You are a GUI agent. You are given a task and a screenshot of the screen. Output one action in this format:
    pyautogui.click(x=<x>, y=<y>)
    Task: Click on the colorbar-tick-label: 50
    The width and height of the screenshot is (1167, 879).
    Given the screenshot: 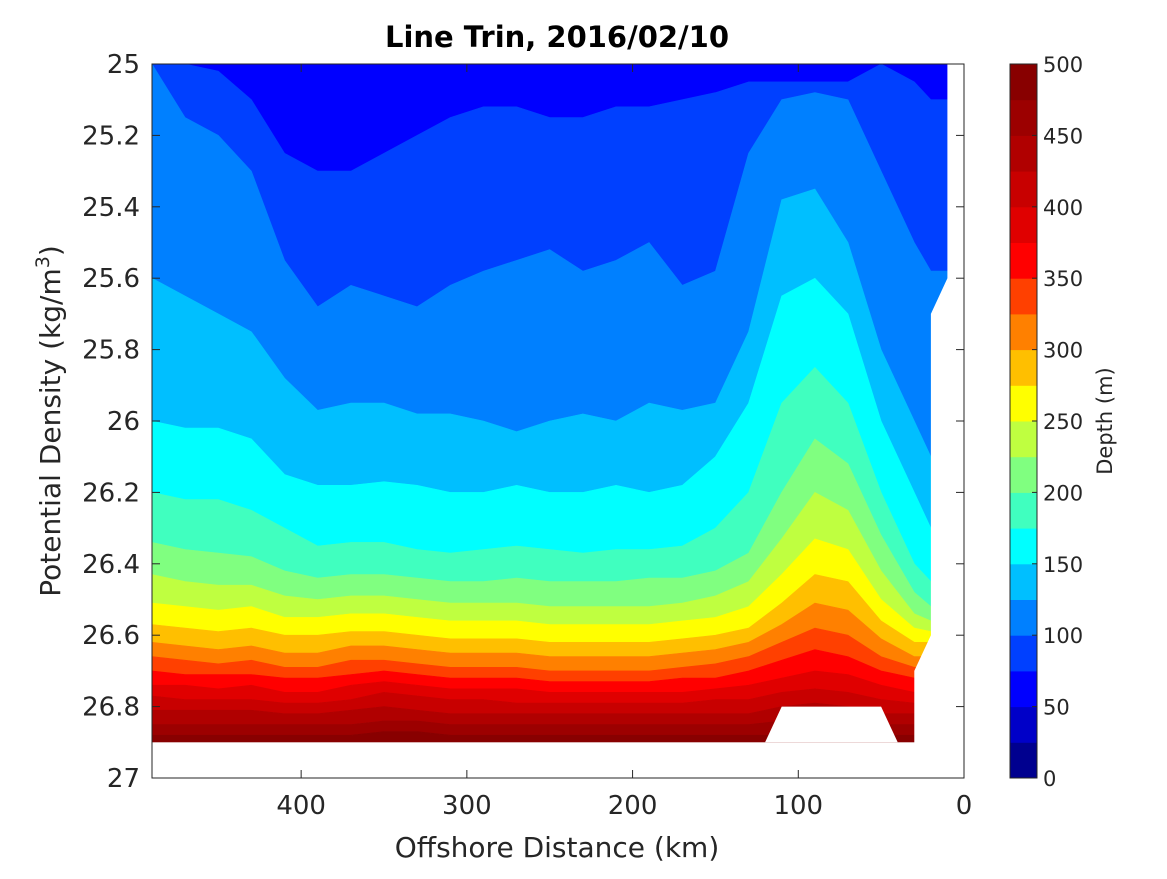 What is the action you would take?
    pyautogui.click(x=1056, y=708)
    